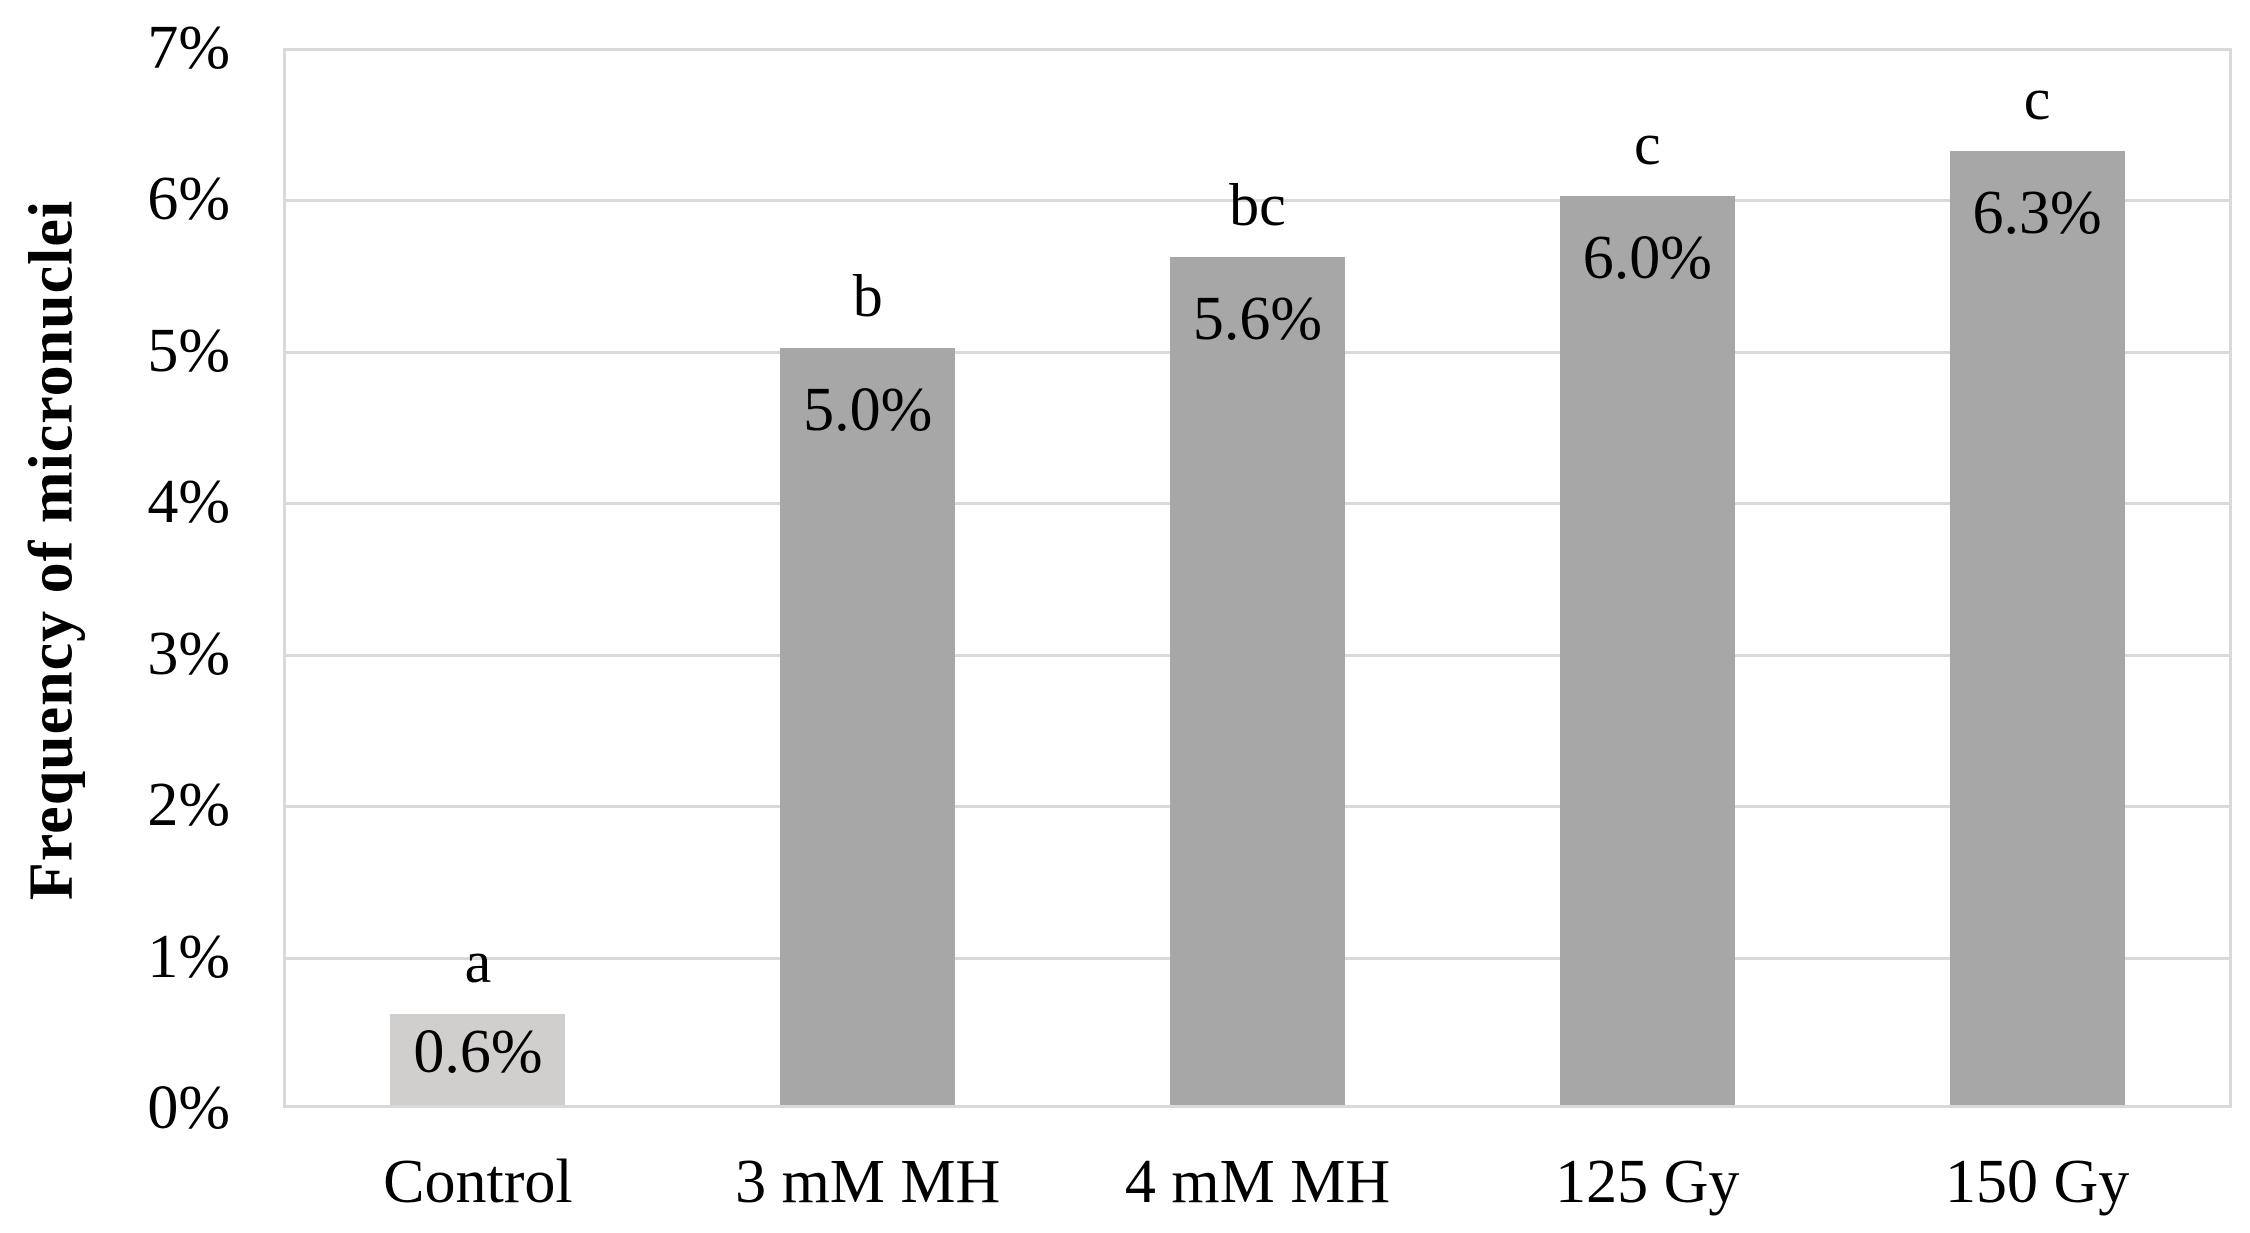  I want to click on y-tick-label-7%: 7%, so click(188, 48).